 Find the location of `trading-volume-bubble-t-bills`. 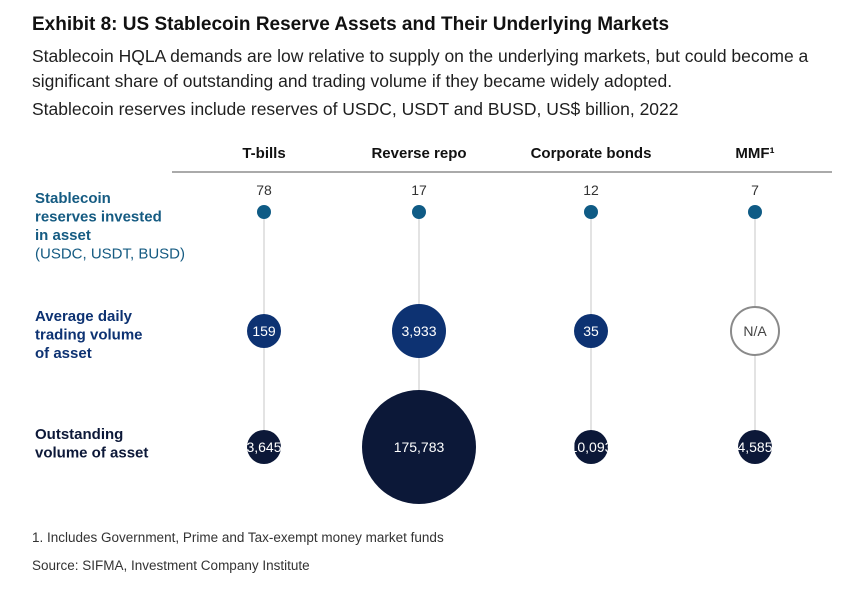

trading-volume-bubble-t-bills is located at coordinates (264, 331).